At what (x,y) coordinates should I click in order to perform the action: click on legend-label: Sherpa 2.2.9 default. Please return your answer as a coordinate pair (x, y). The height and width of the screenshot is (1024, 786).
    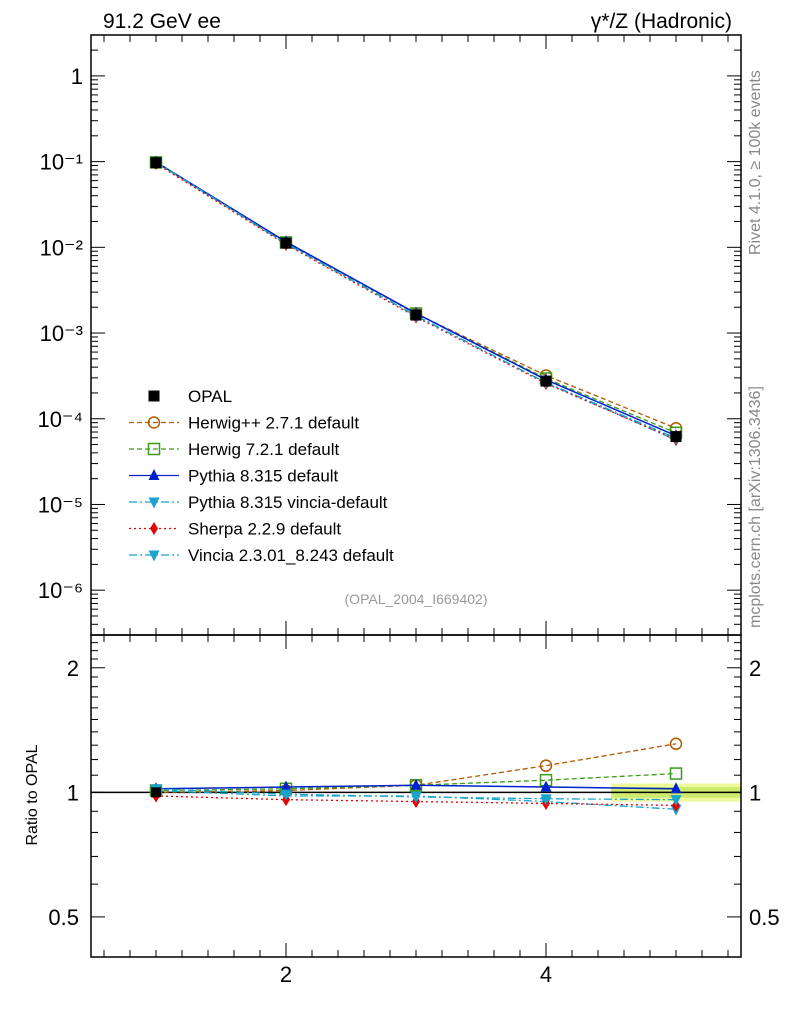
    Looking at the image, I should click on (264, 529).